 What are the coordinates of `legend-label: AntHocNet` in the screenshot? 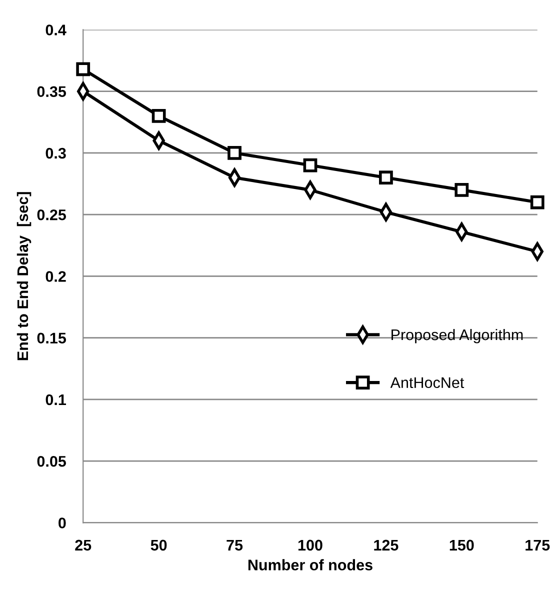 It's located at (427, 382).